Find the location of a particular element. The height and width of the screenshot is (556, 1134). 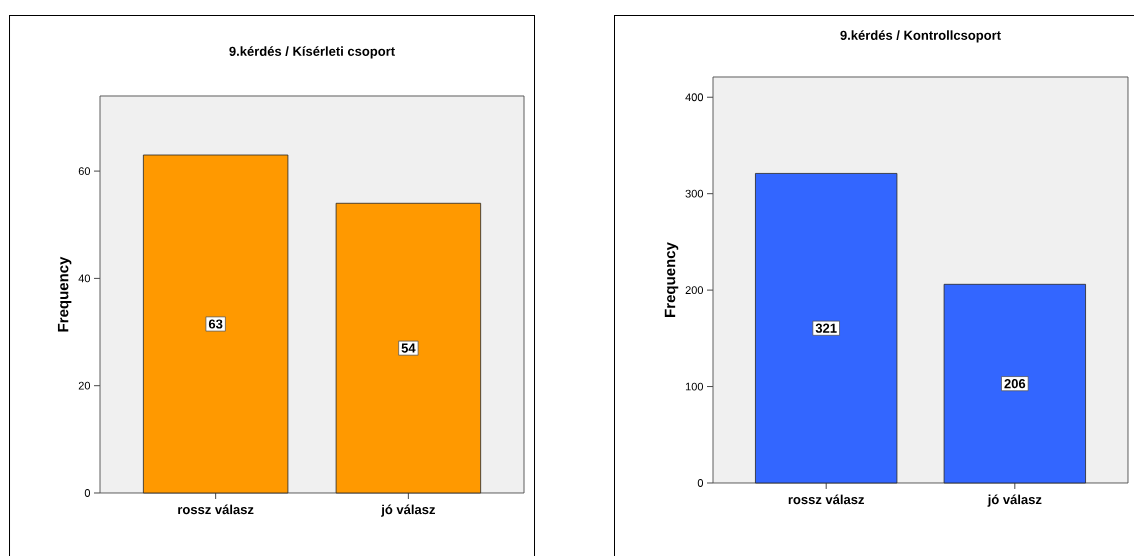

y-tick-label: 40 is located at coordinates (84, 278).